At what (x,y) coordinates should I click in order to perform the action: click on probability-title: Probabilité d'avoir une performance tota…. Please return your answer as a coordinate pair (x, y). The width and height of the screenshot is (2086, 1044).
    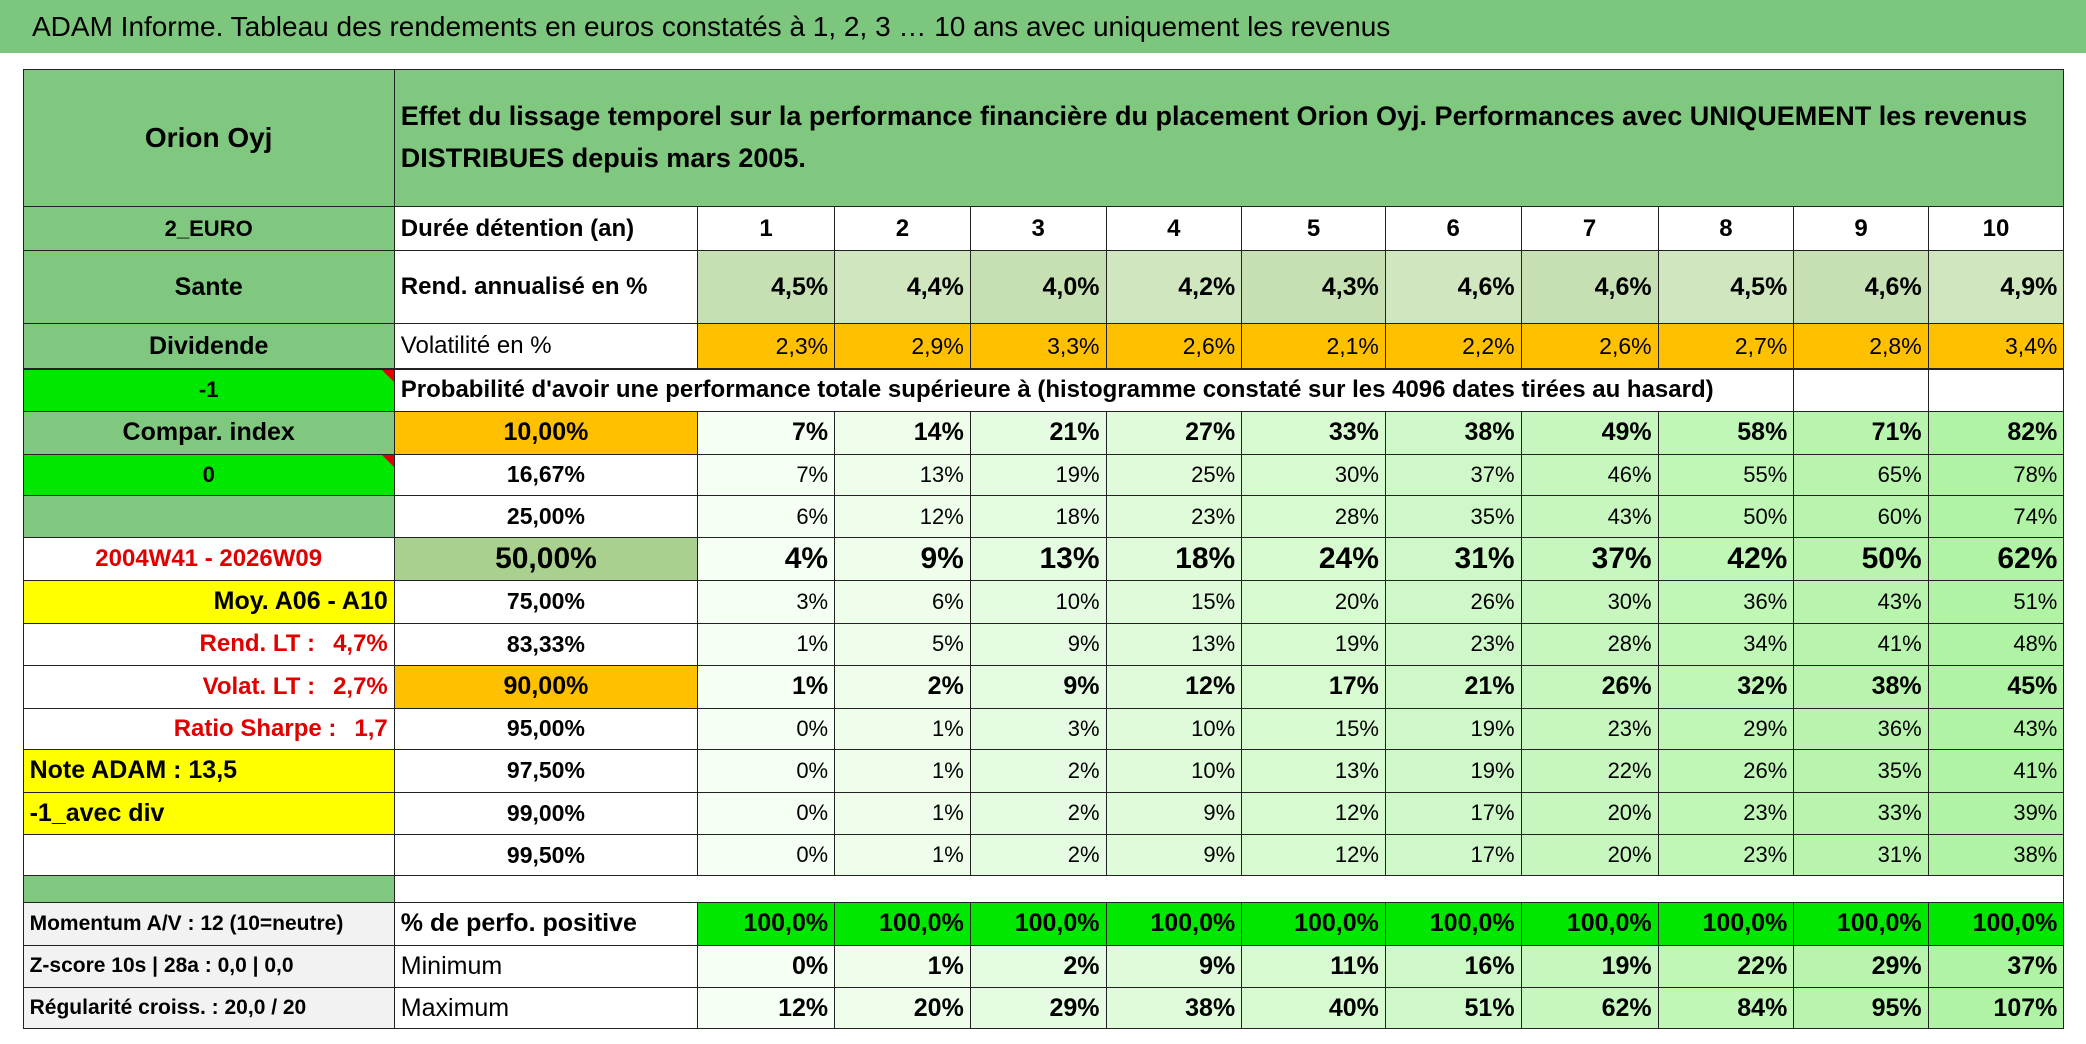
    Looking at the image, I should click on (1094, 390).